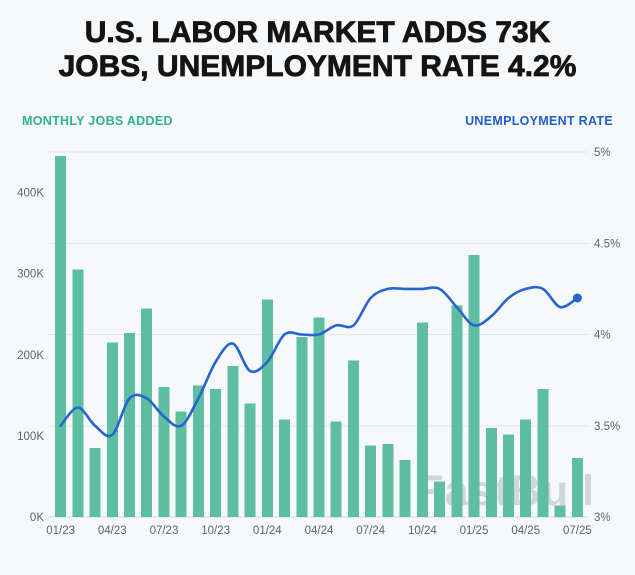 This screenshot has height=575, width=635. I want to click on right-axis-tick: 3.5%, so click(607, 427).